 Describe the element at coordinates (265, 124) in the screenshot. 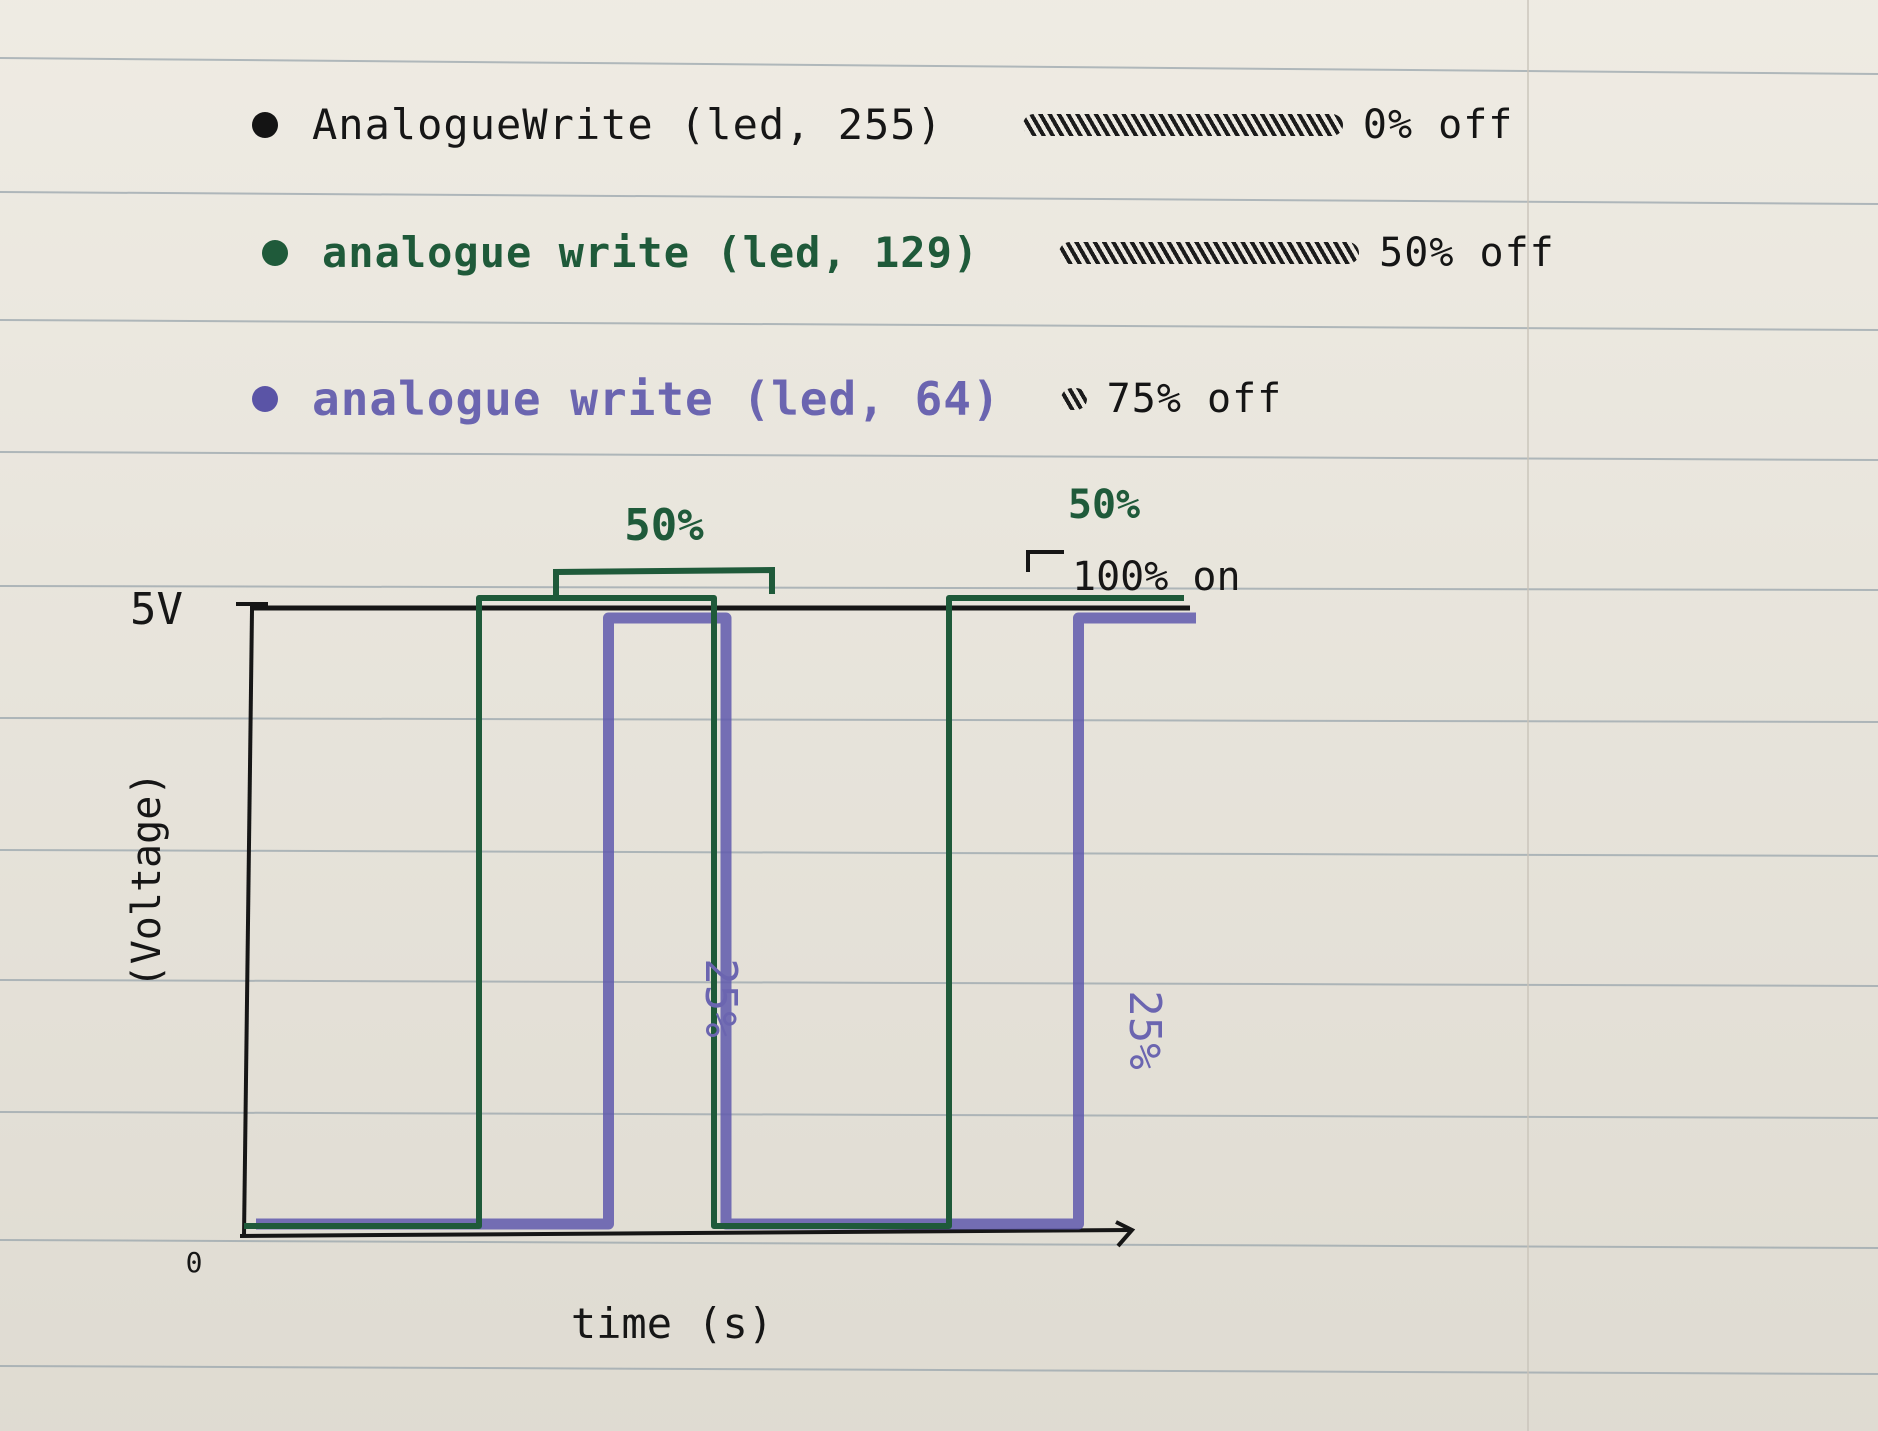

I see `black-dot-icon` at that location.